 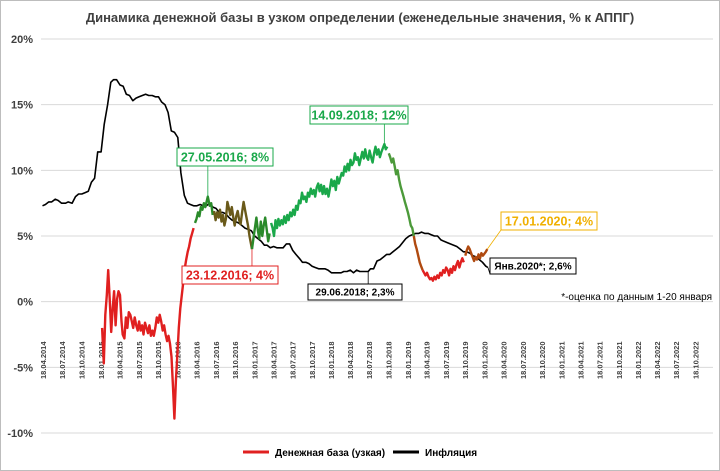 I want to click on x-tick-label: 18.04.2017, so click(x=273, y=360).